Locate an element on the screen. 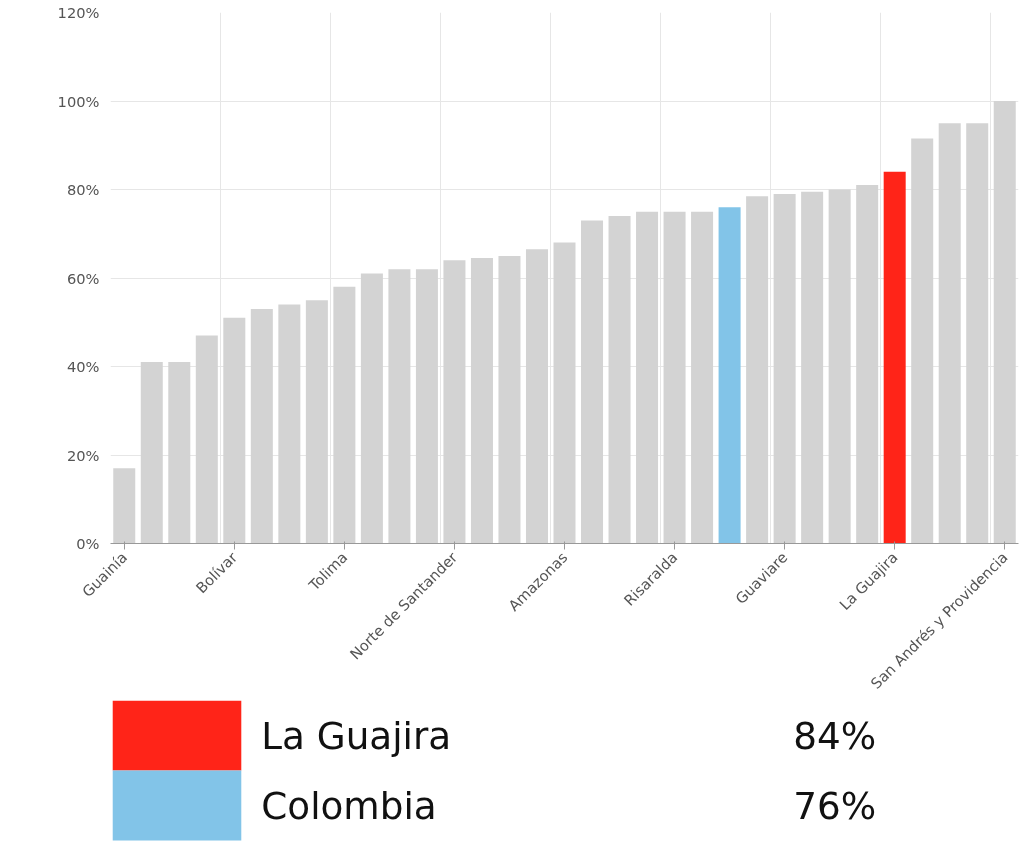 Image resolution: width=1024 pixels, height=864 pixels. y-tick-label: 80% is located at coordinates (83, 189).